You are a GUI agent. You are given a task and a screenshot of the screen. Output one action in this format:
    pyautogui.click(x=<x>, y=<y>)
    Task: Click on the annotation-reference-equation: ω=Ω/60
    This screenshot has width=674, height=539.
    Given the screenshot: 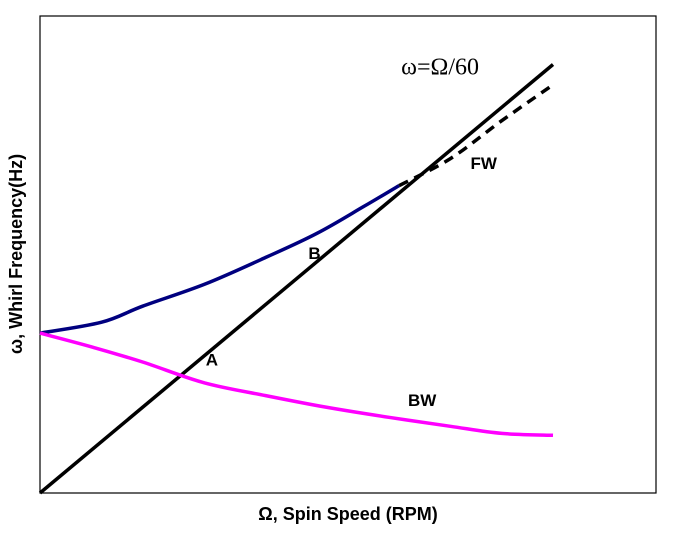 What is the action you would take?
    pyautogui.click(x=440, y=67)
    